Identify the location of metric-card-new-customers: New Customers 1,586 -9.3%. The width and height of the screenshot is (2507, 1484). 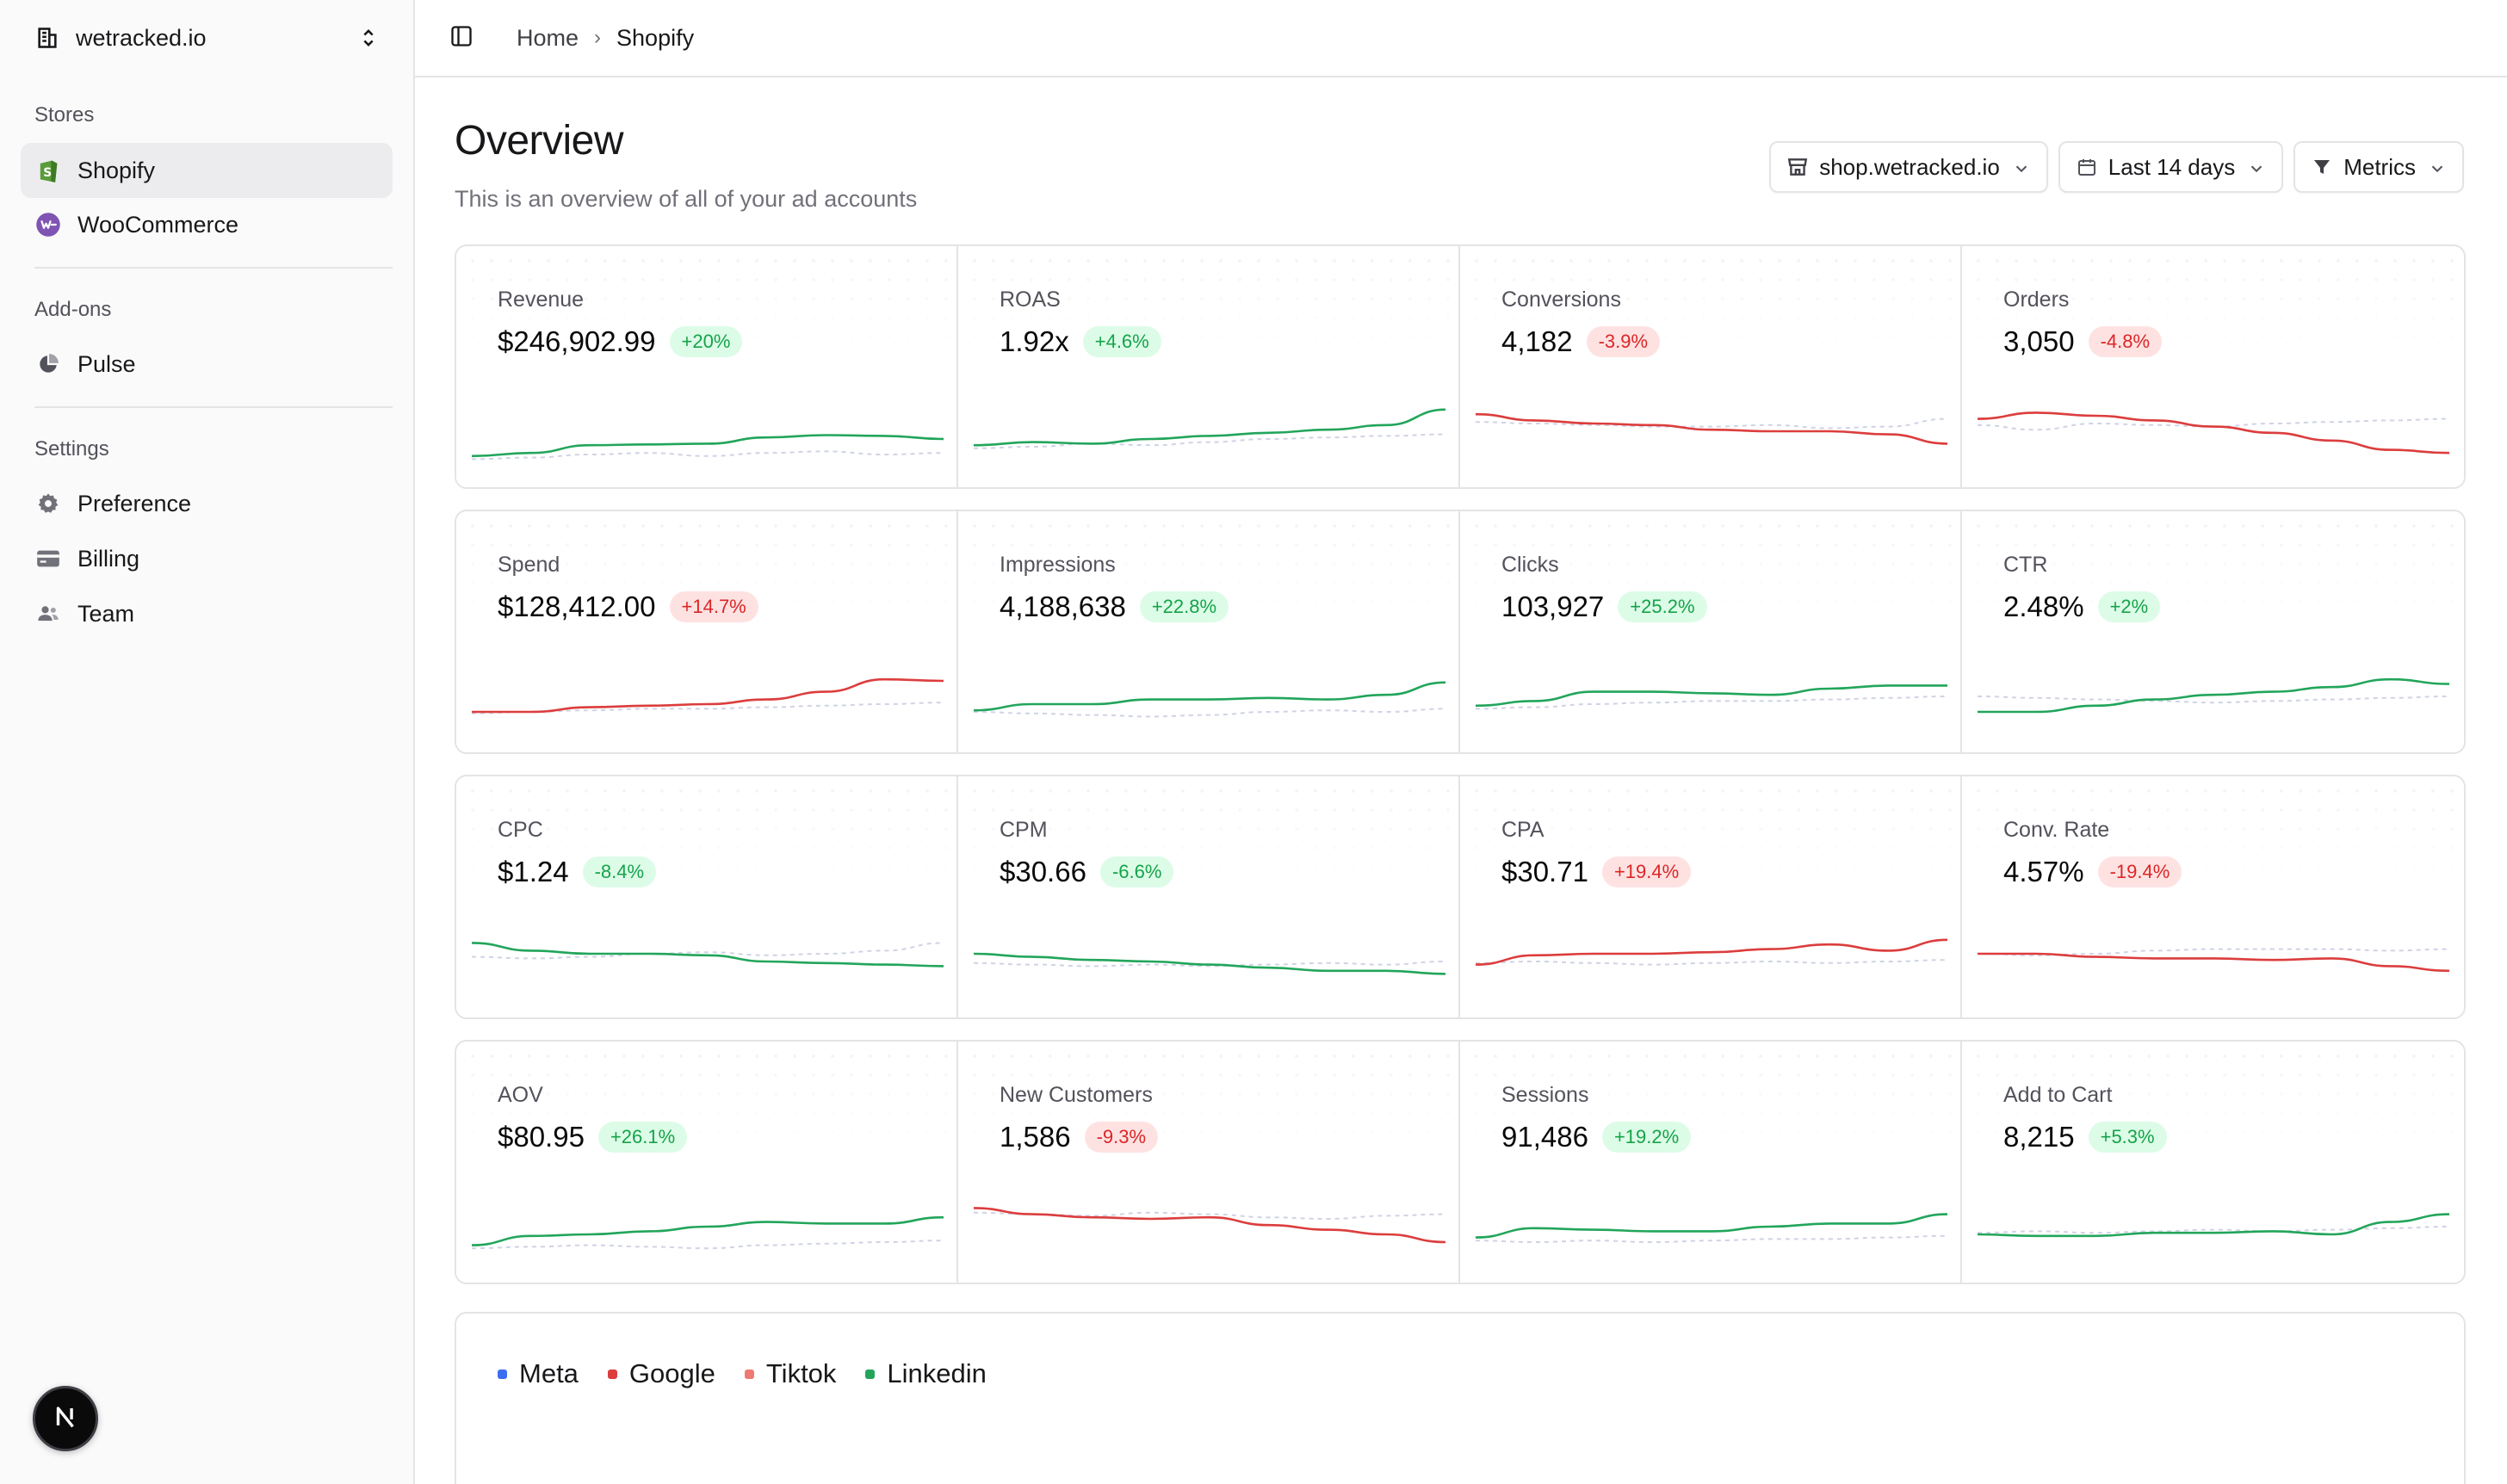
(1209, 1162).